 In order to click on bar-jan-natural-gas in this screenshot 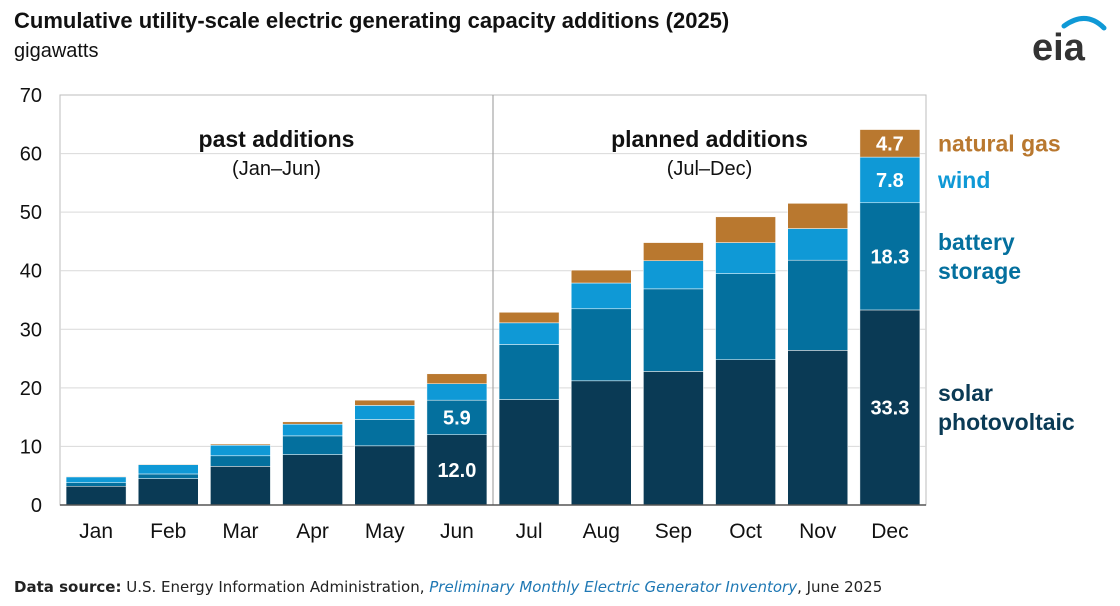, I will do `click(96, 477)`.